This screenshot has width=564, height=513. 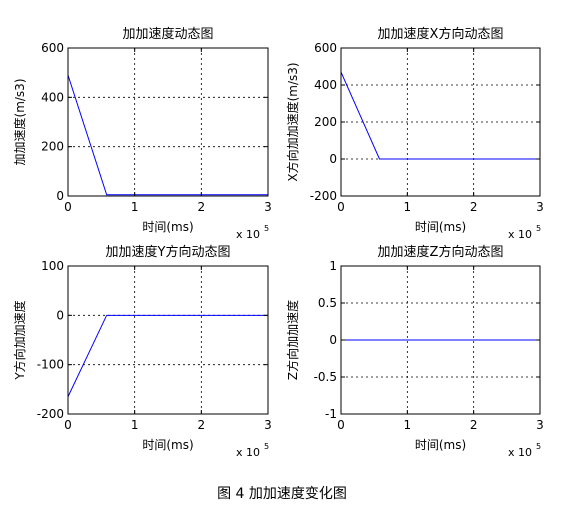 I want to click on y-axis-label: X方向加加速度(m/s3), so click(x=292, y=121).